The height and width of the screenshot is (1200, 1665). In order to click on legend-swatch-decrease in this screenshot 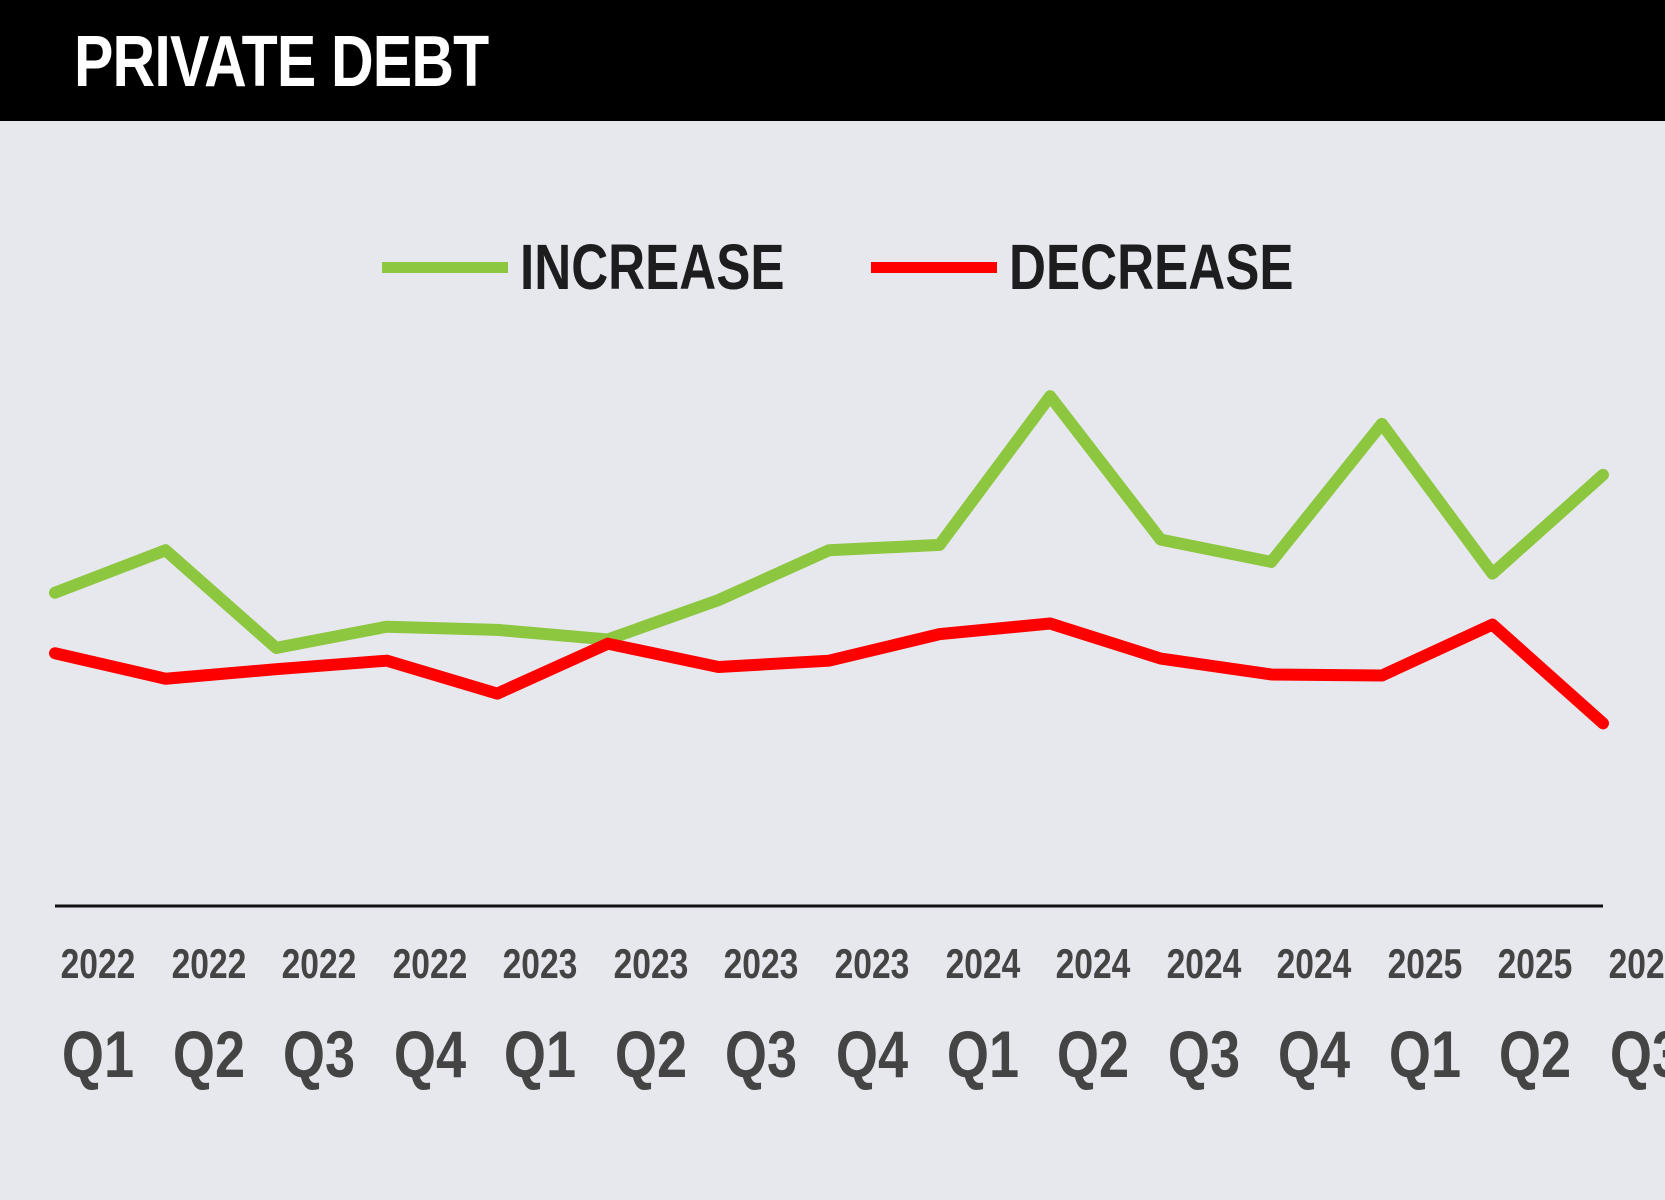, I will do `click(934, 267)`.